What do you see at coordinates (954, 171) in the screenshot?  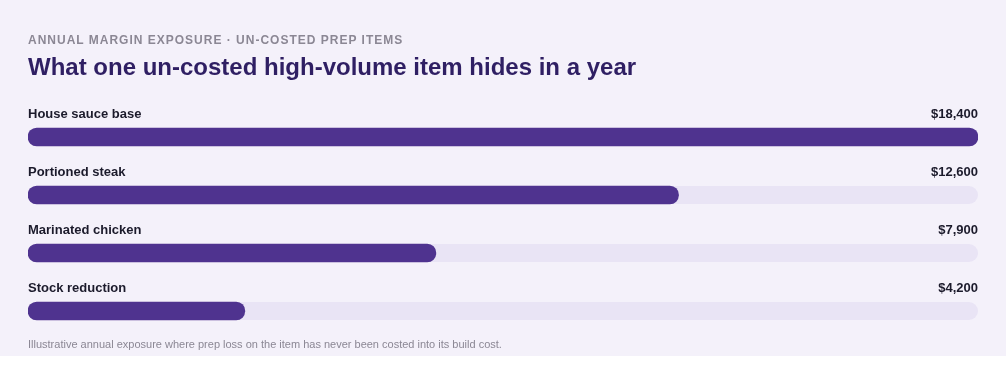 I see `data-label: $12,600` at bounding box center [954, 171].